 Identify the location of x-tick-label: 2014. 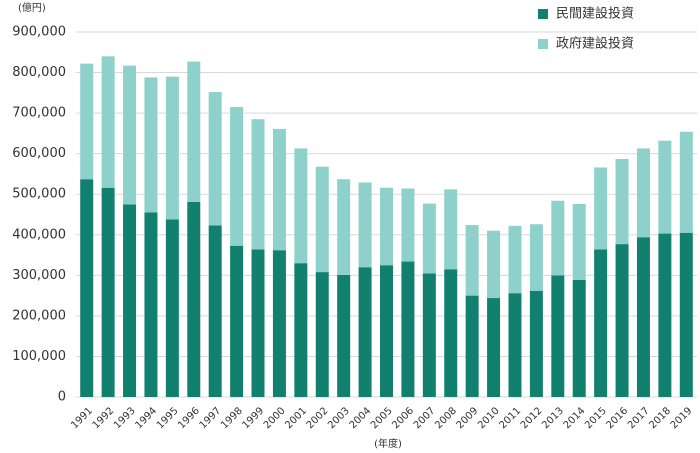
(575, 418).